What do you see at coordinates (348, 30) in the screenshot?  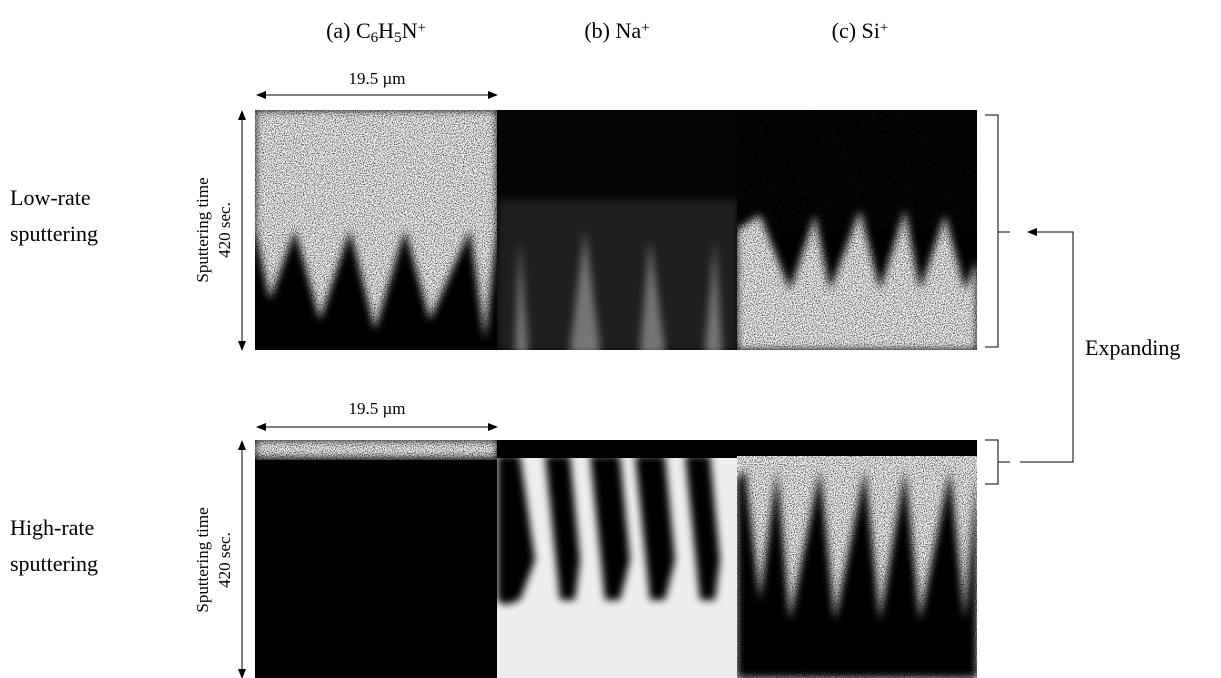 I see `label-run: (a) C` at bounding box center [348, 30].